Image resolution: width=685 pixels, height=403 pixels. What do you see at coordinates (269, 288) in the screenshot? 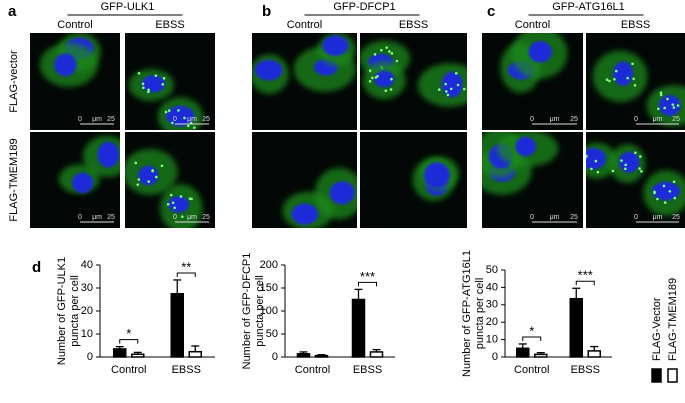
I see `y-tick-label: 150` at bounding box center [269, 288].